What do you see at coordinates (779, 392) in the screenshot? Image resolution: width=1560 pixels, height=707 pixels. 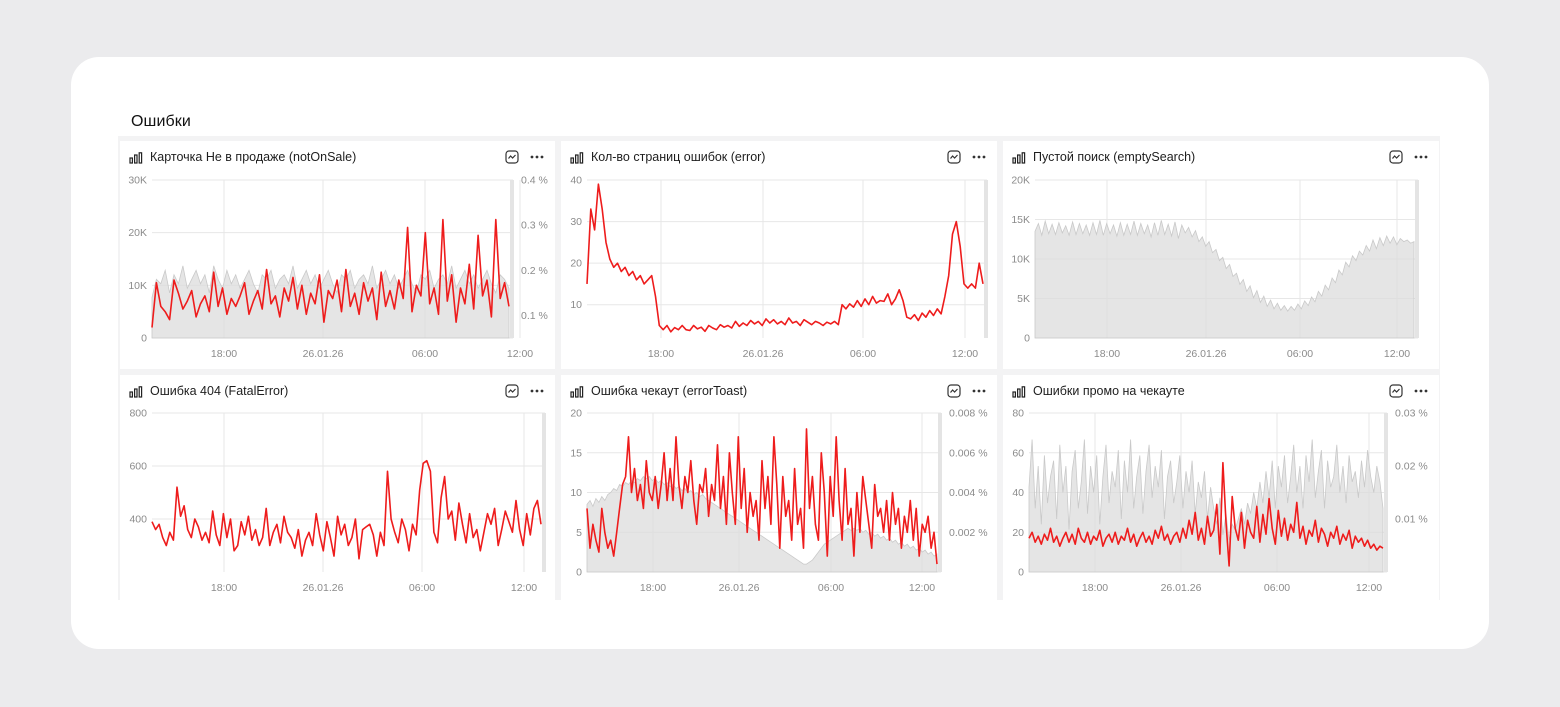 I see `panel-header: Ошибка чекаут (errorToast)` at bounding box center [779, 392].